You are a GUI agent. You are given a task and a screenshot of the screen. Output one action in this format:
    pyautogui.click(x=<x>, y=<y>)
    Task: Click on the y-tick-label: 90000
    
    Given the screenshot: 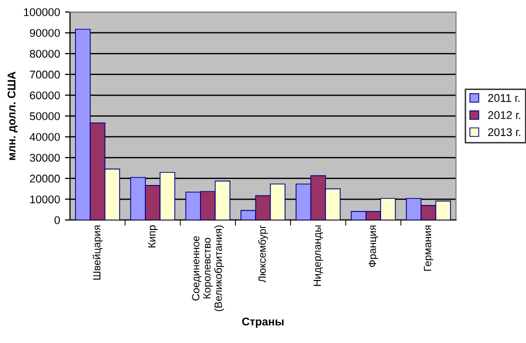 What is the action you would take?
    pyautogui.click(x=45, y=33)
    